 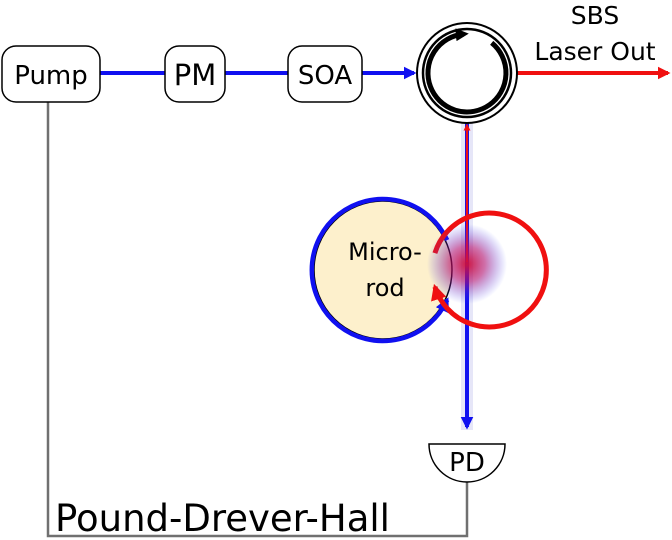 What do you see at coordinates (595, 15) in the screenshot?
I see `output-label-line1: SBS` at bounding box center [595, 15].